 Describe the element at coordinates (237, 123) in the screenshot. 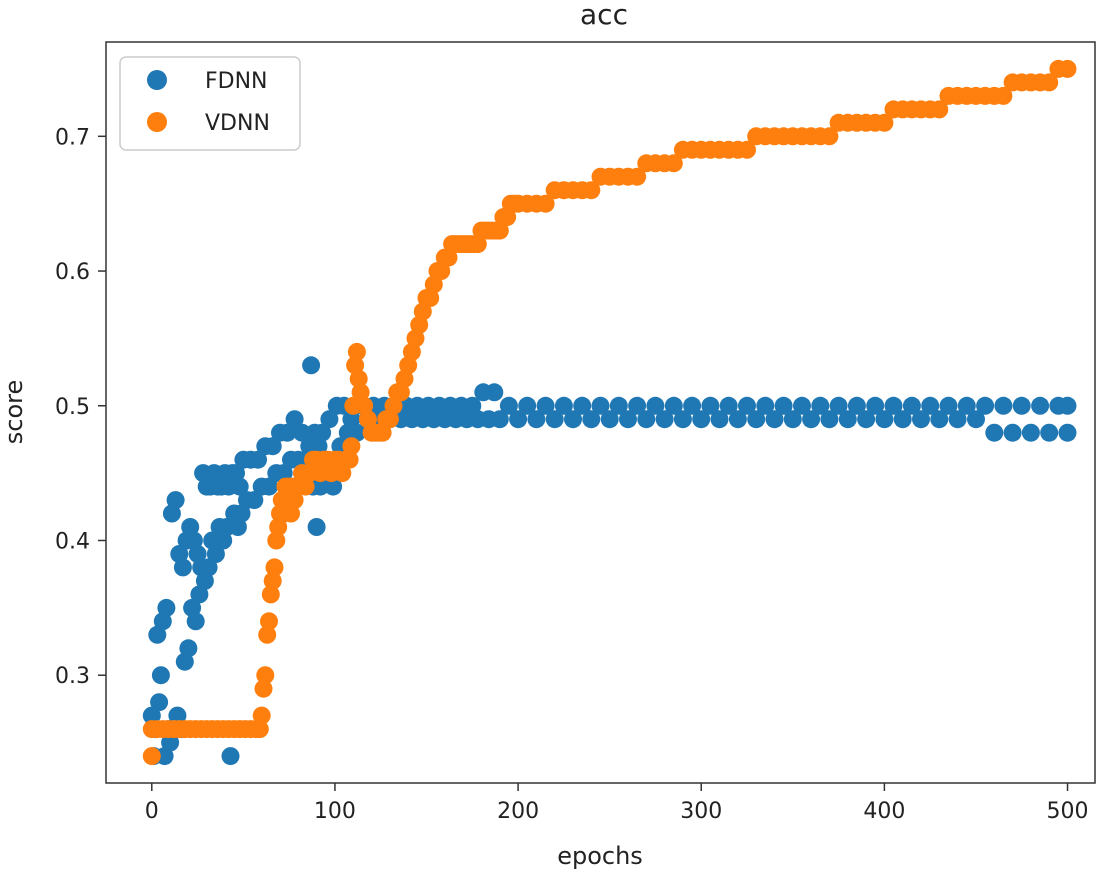

I see `legend-label-vdnn: VDNN` at that location.